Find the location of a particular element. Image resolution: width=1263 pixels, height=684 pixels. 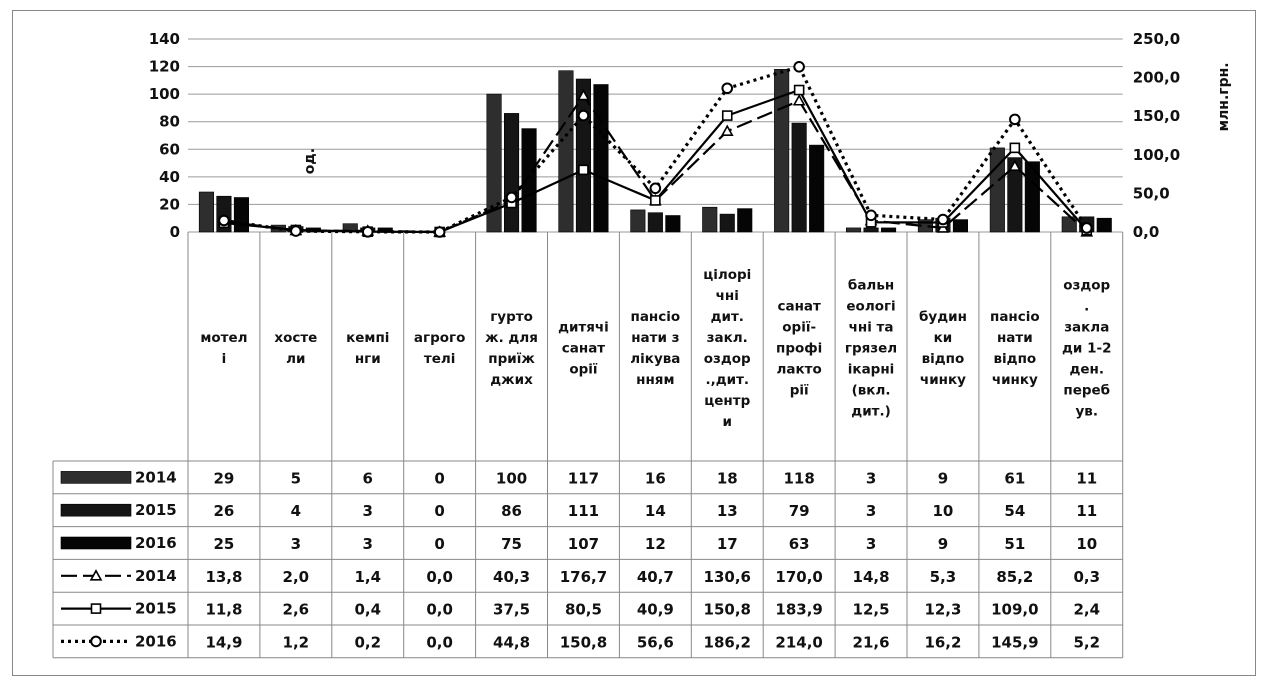

category-label: нати is located at coordinates (1015, 338).